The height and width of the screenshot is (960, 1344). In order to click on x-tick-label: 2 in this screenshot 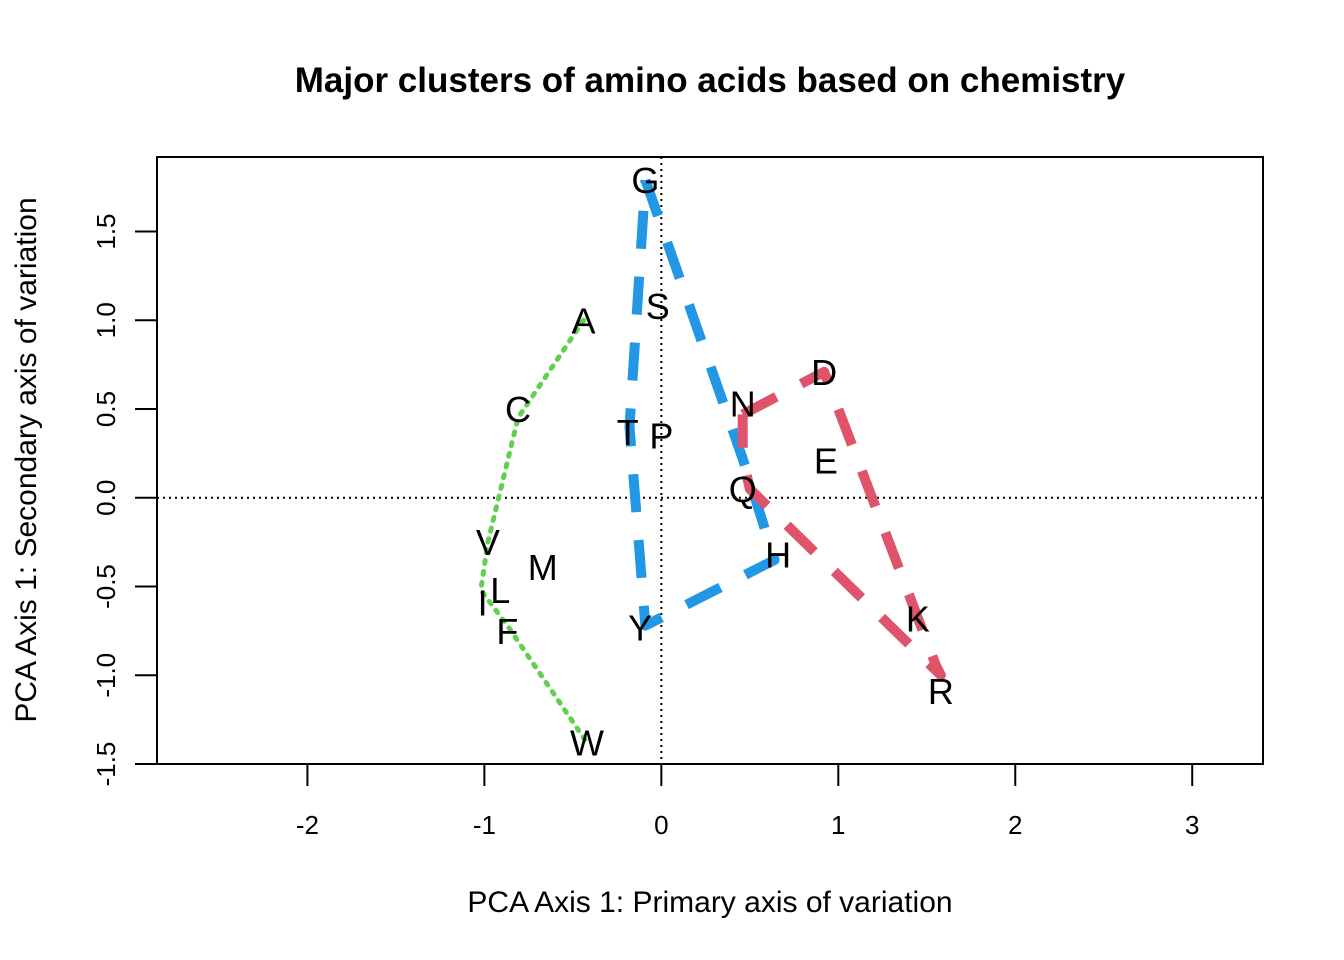, I will do `click(1015, 825)`.